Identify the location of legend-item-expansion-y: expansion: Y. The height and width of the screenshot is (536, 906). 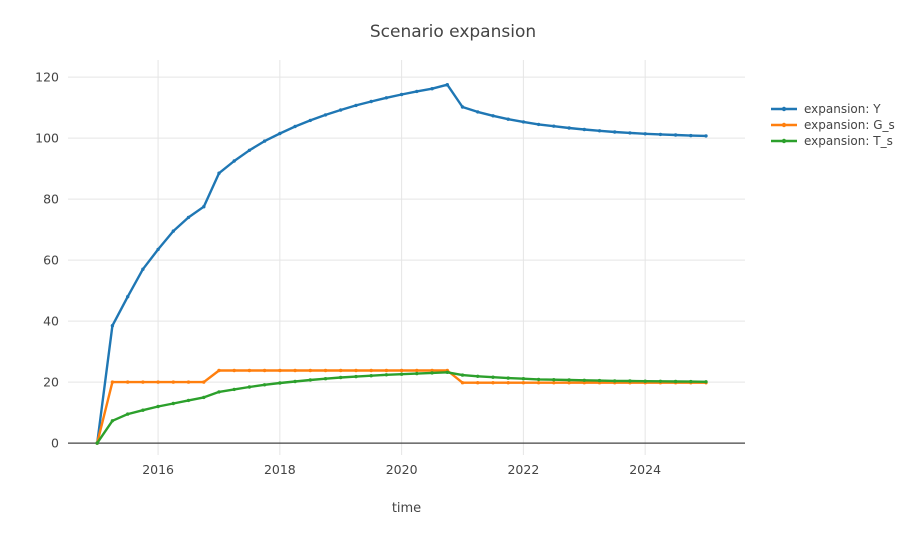
(832, 109).